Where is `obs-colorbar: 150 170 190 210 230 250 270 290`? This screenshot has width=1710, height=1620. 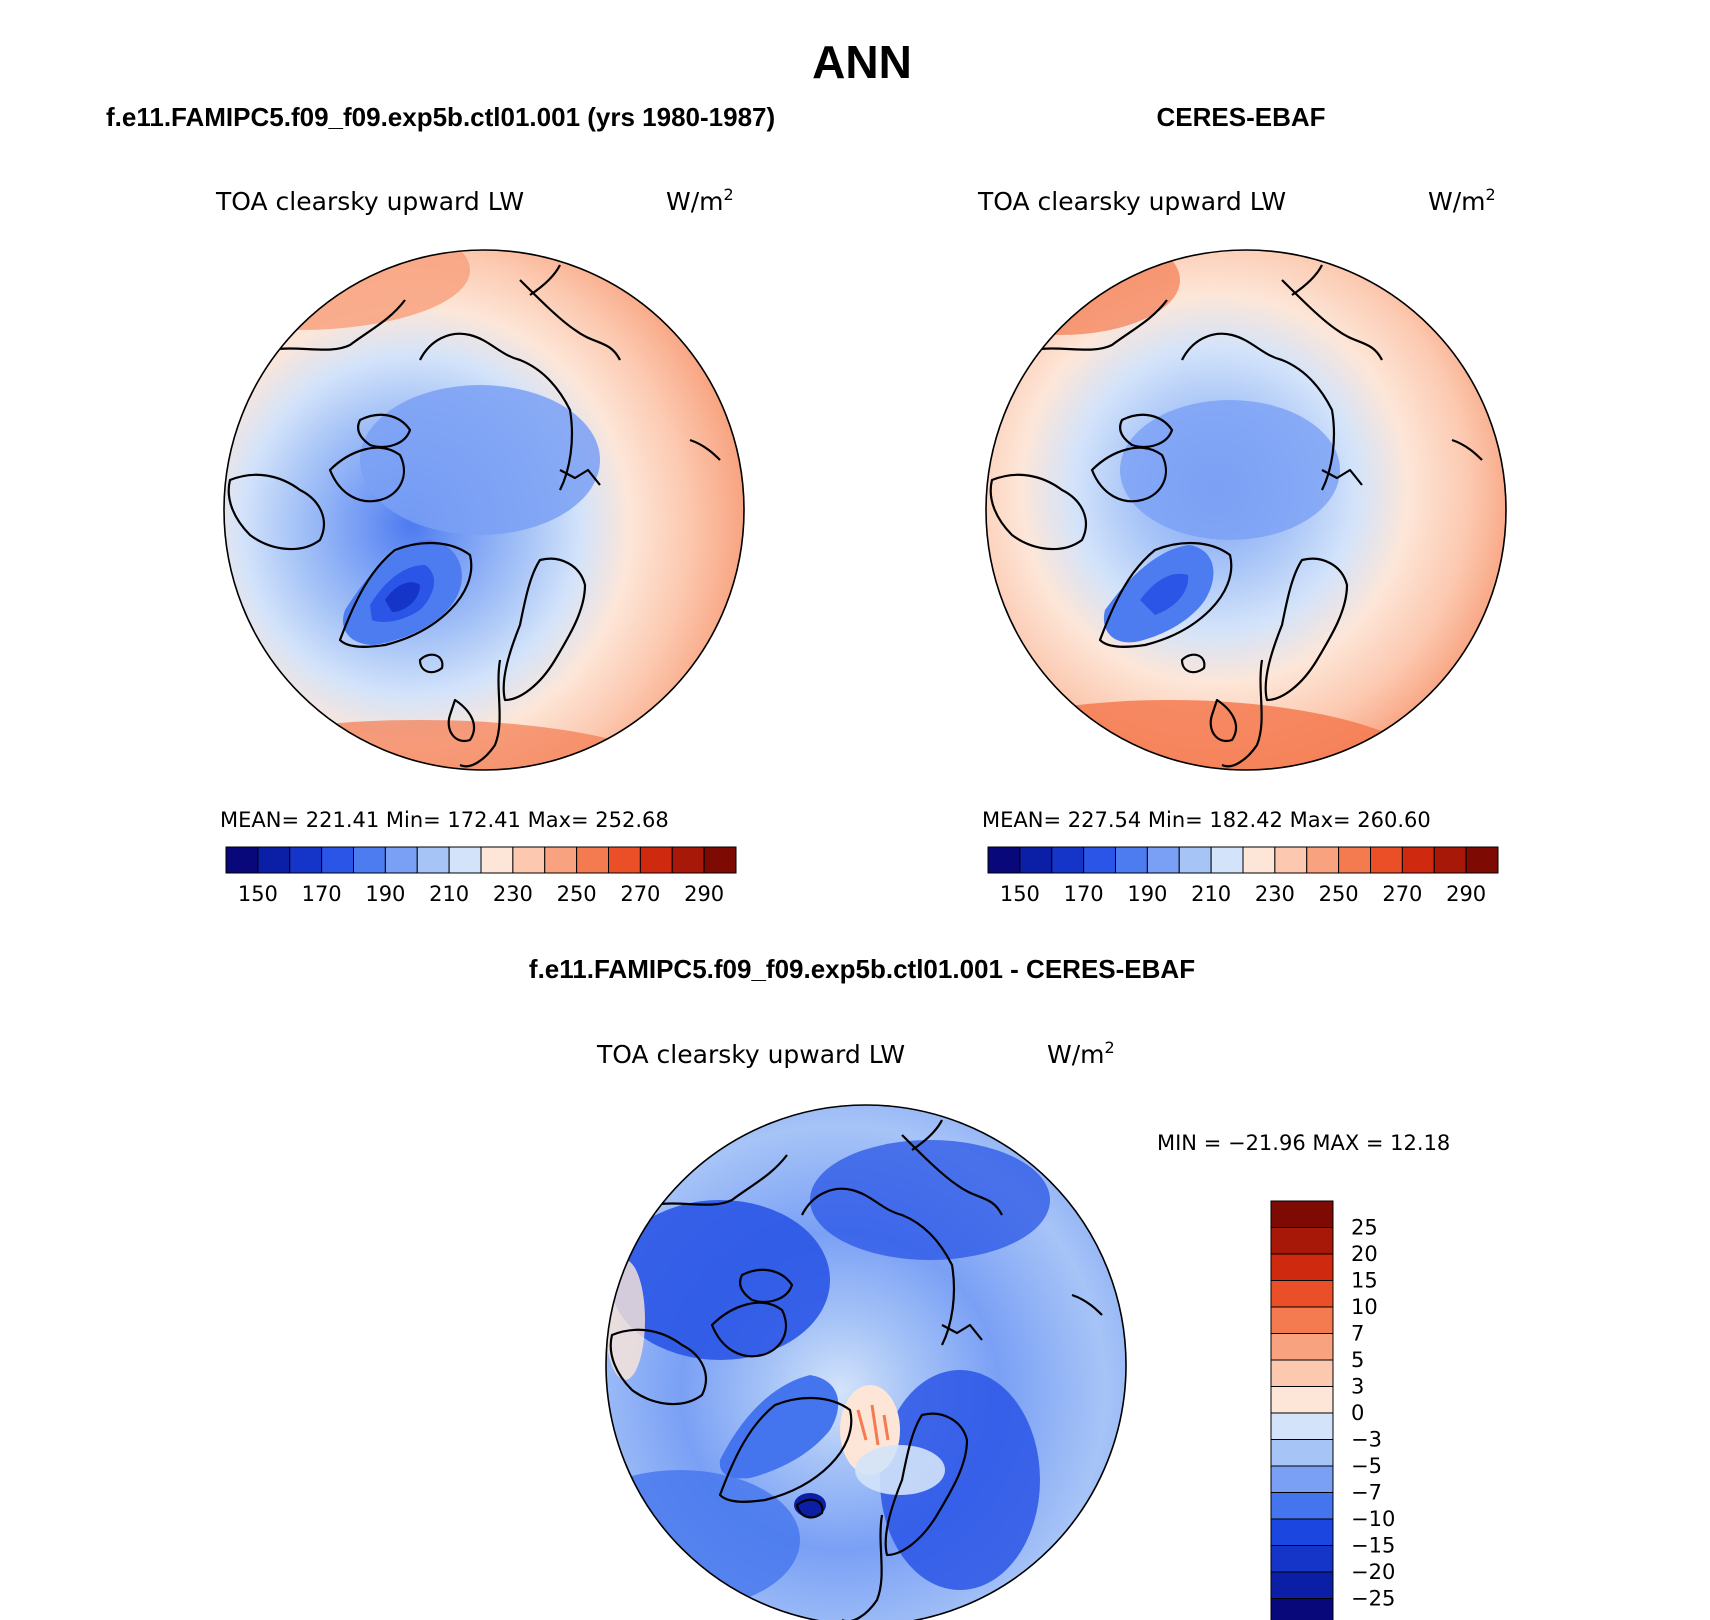
obs-colorbar: 150 170 190 210 230 250 270 290 is located at coordinates (1243, 876).